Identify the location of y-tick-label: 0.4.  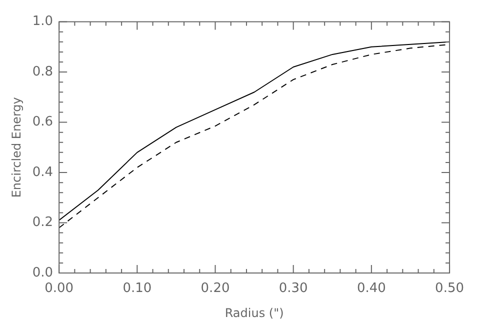
(43, 172).